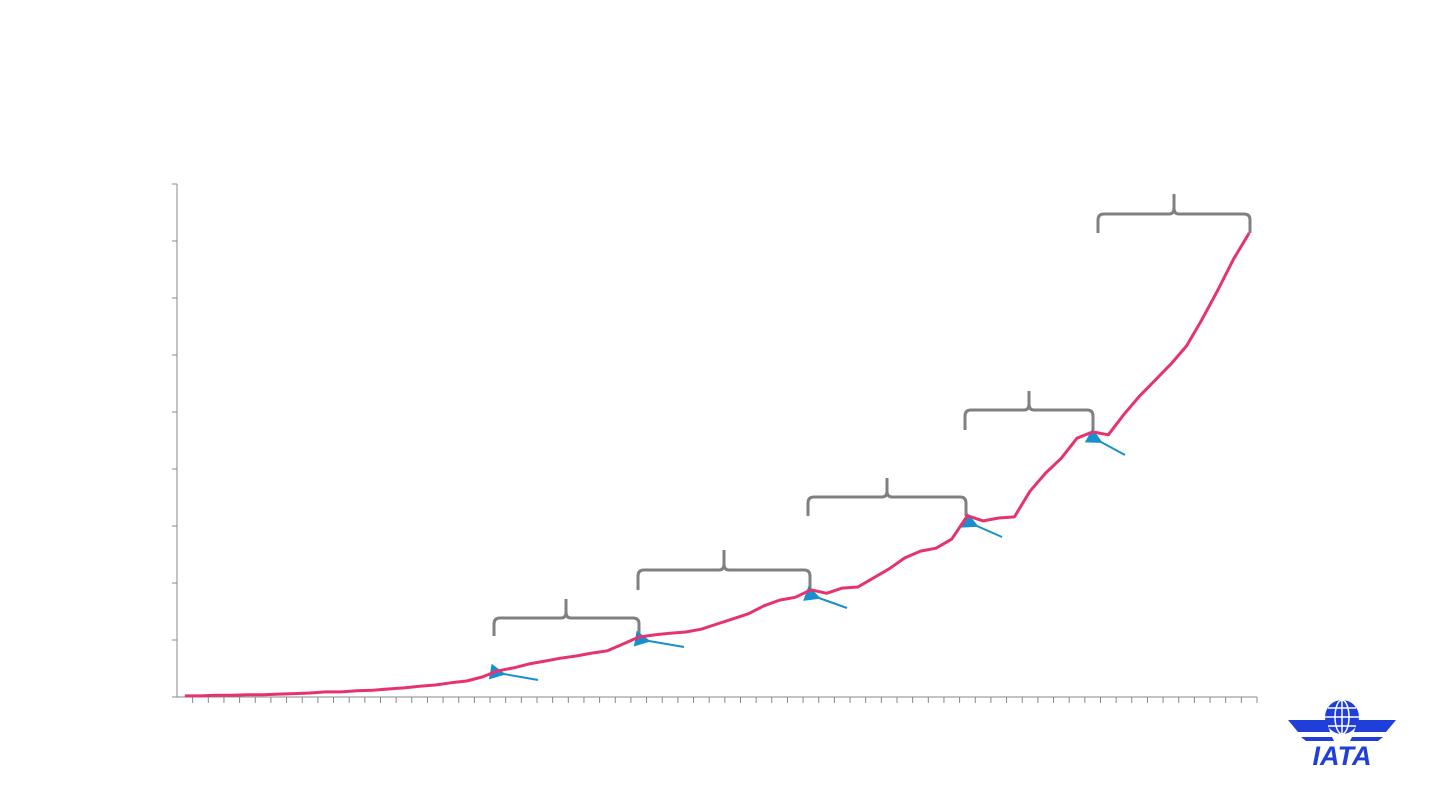 Image resolution: width=1440 pixels, height=810 pixels. I want to click on logo-wings, so click(1342, 730).